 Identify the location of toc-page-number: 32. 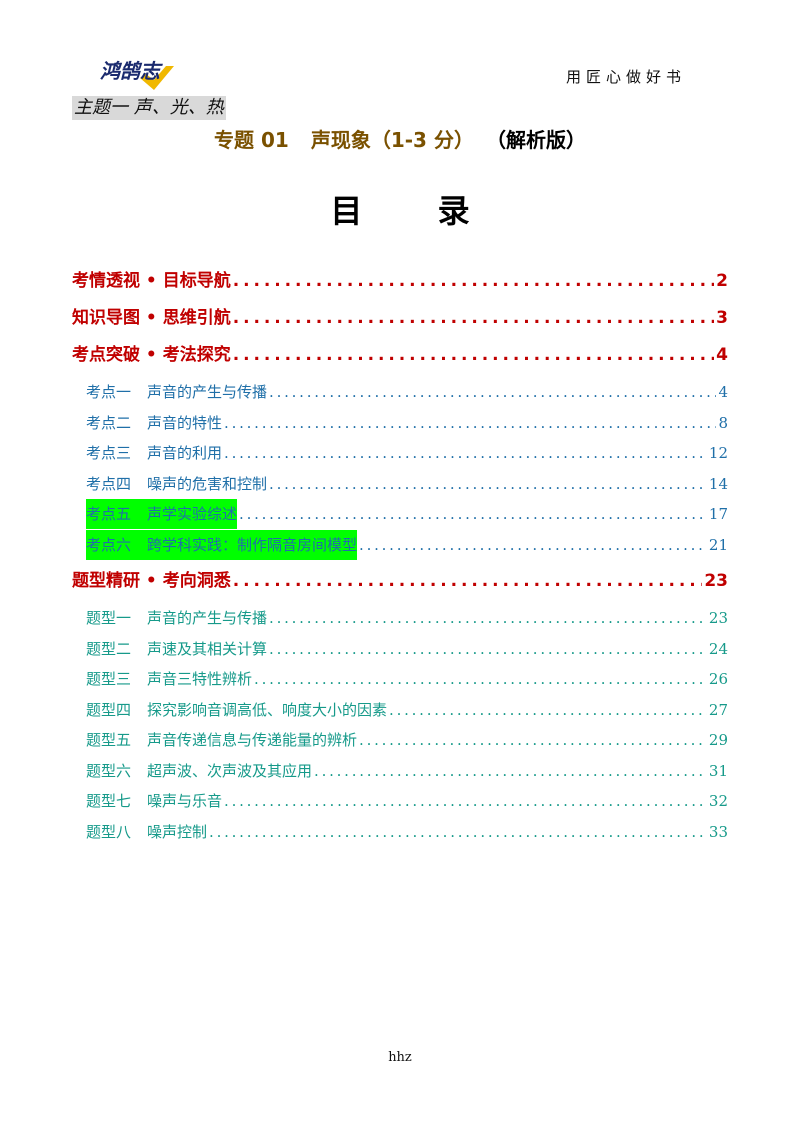
(718, 801).